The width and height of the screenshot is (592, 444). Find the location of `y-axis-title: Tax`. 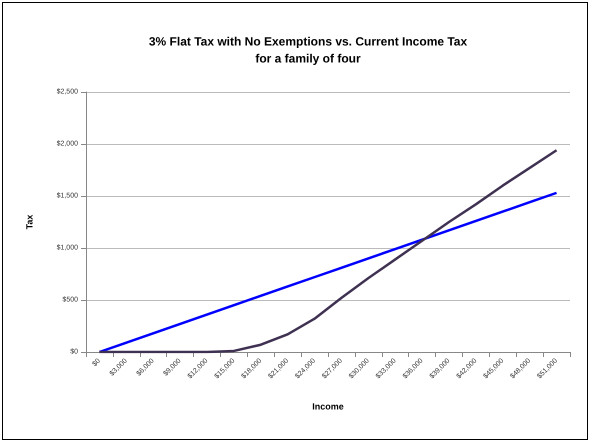

y-axis-title: Tax is located at coordinates (29, 222).